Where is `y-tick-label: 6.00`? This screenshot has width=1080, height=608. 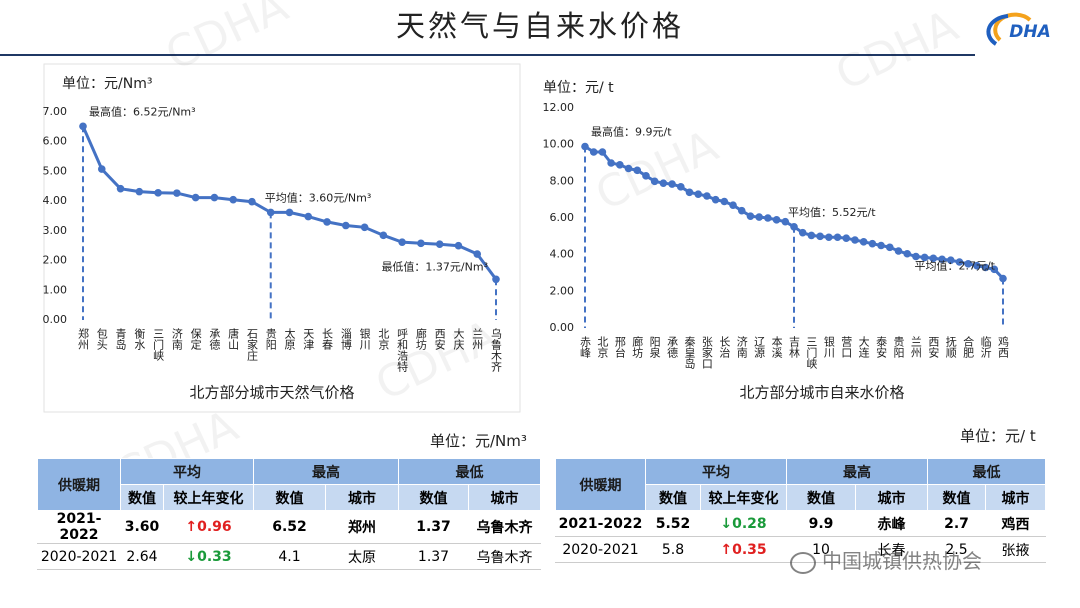
y-tick-label: 6.00 is located at coordinates (562, 217).